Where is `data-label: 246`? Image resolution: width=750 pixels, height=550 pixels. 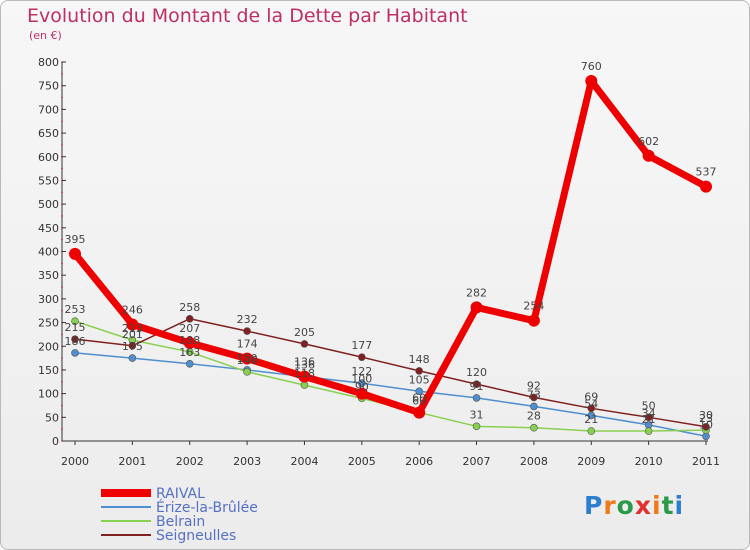
data-label: 246 is located at coordinates (132, 309).